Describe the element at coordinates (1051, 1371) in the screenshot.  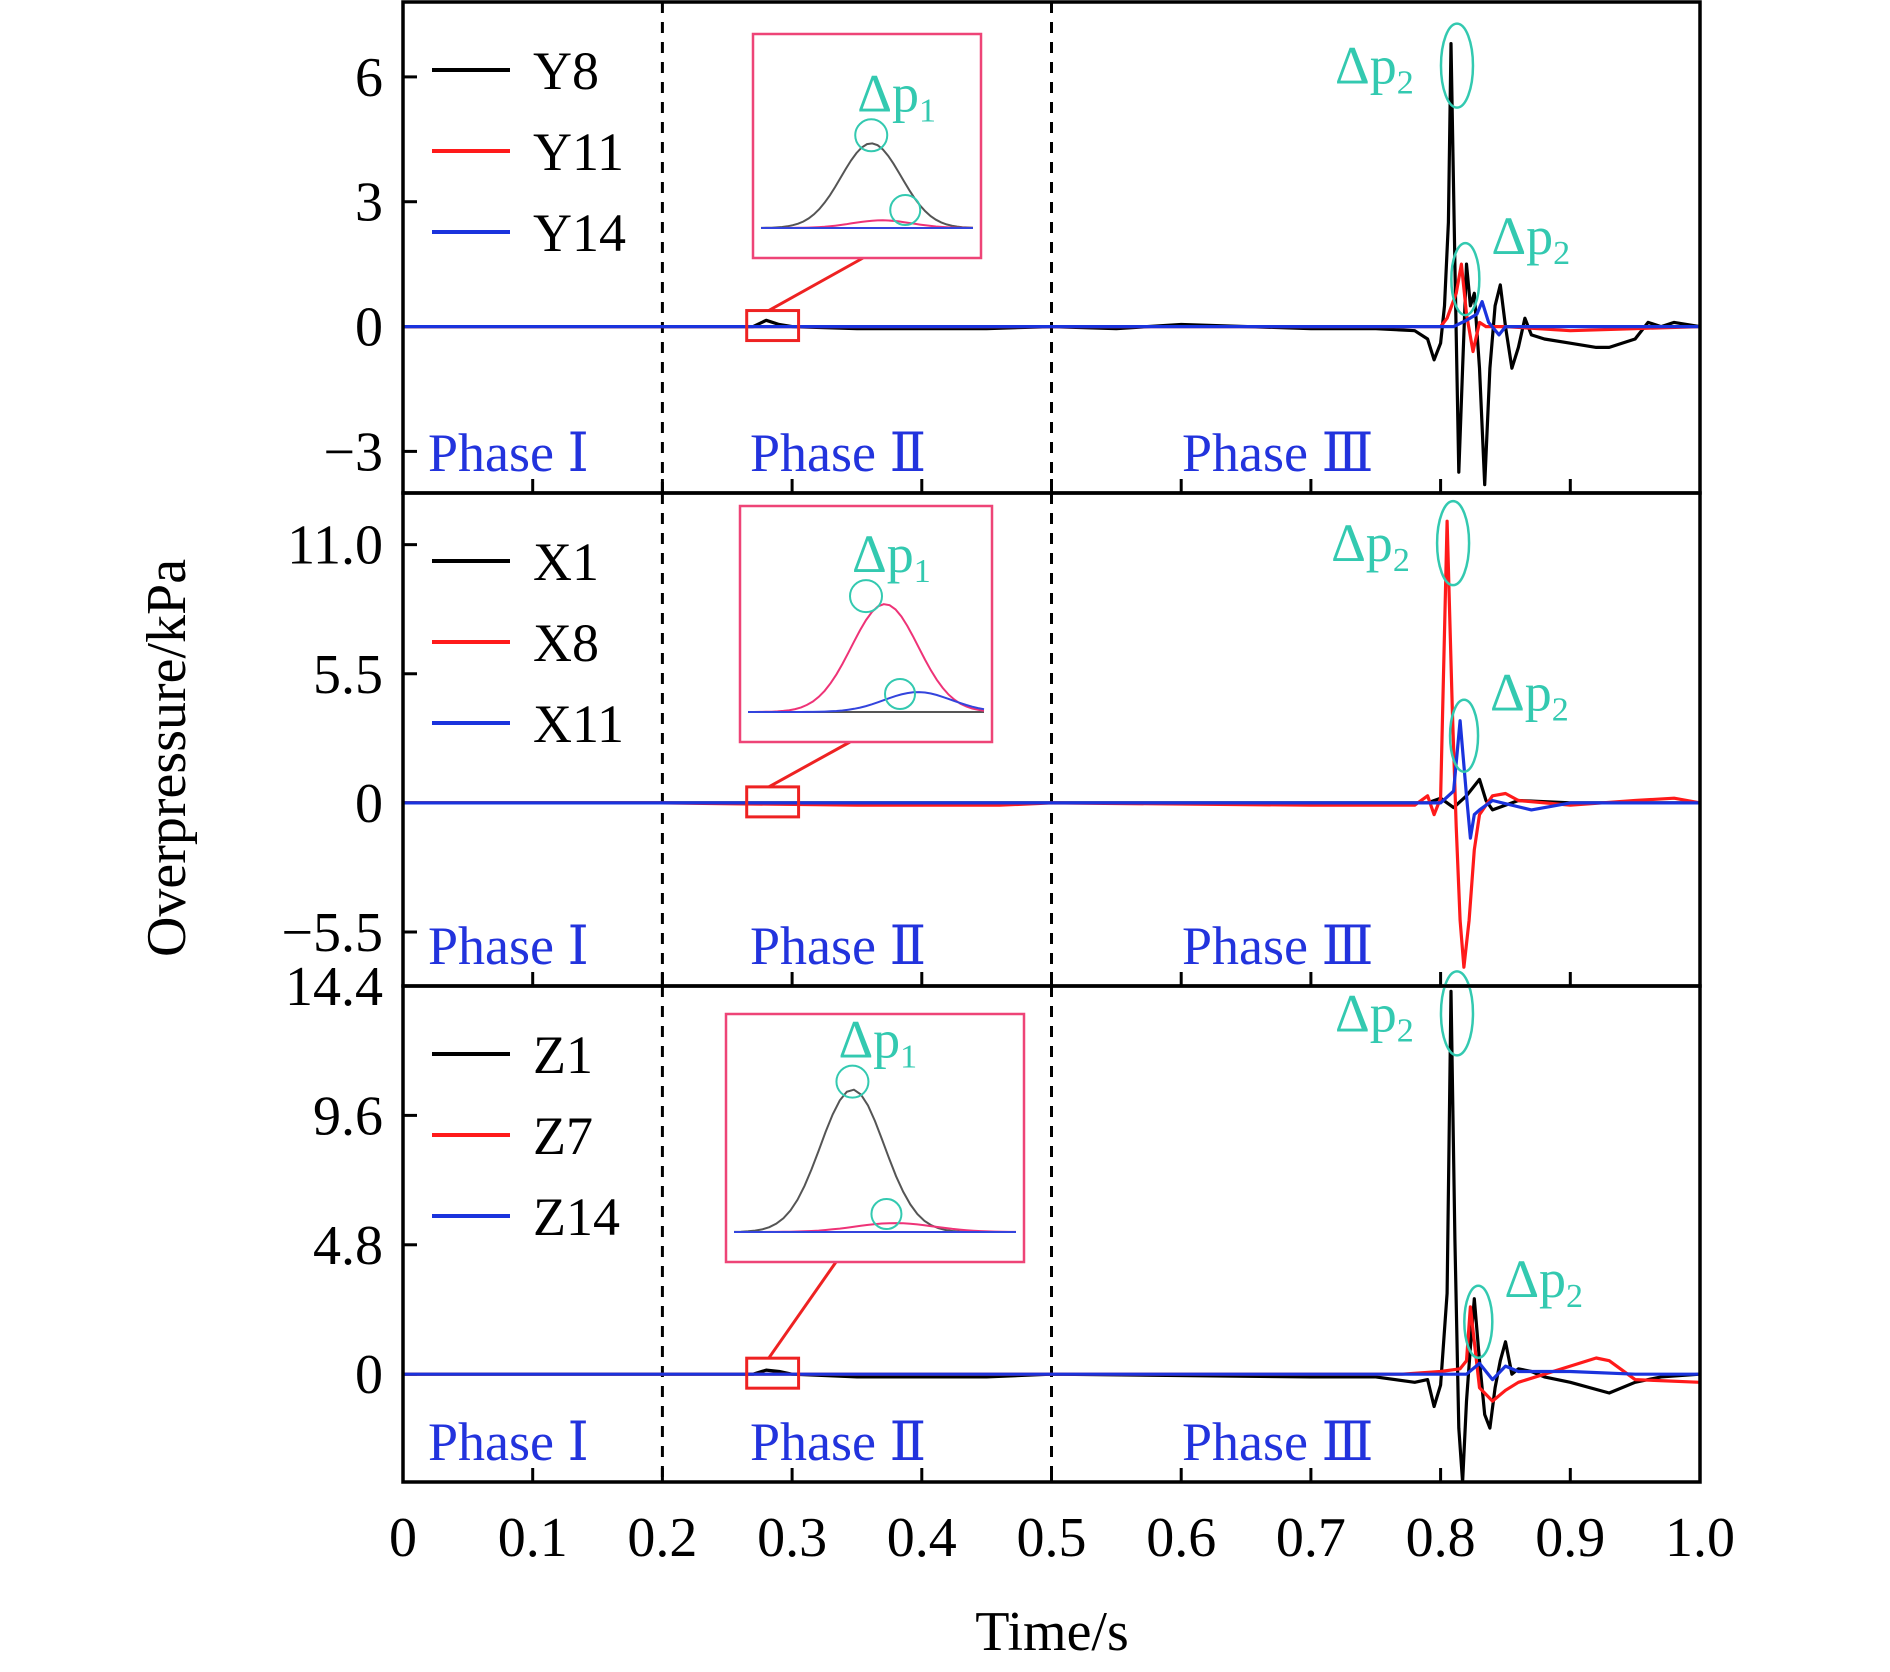
I see `series-line-z14` at that location.